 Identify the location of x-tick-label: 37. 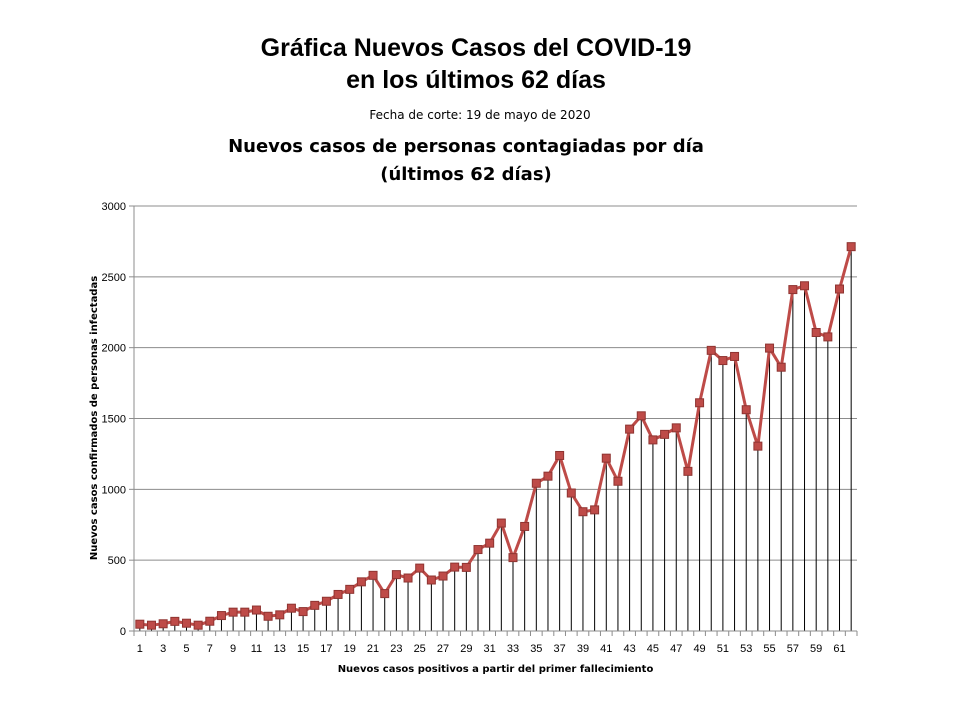
(560, 649).